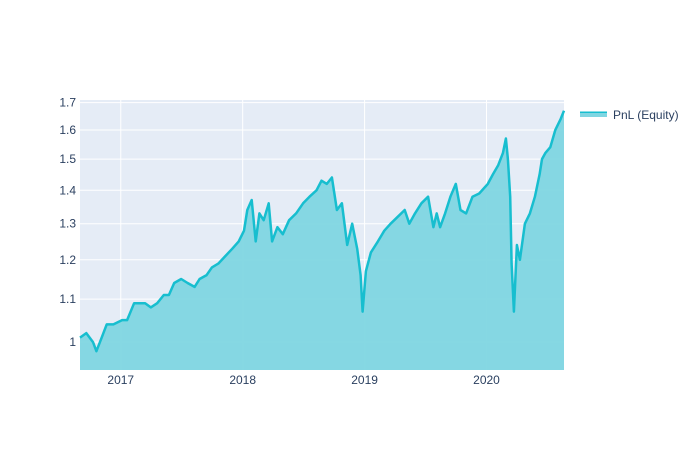  Describe the element at coordinates (67, 299) in the screenshot. I see `y-tick-label: 1.1` at that location.